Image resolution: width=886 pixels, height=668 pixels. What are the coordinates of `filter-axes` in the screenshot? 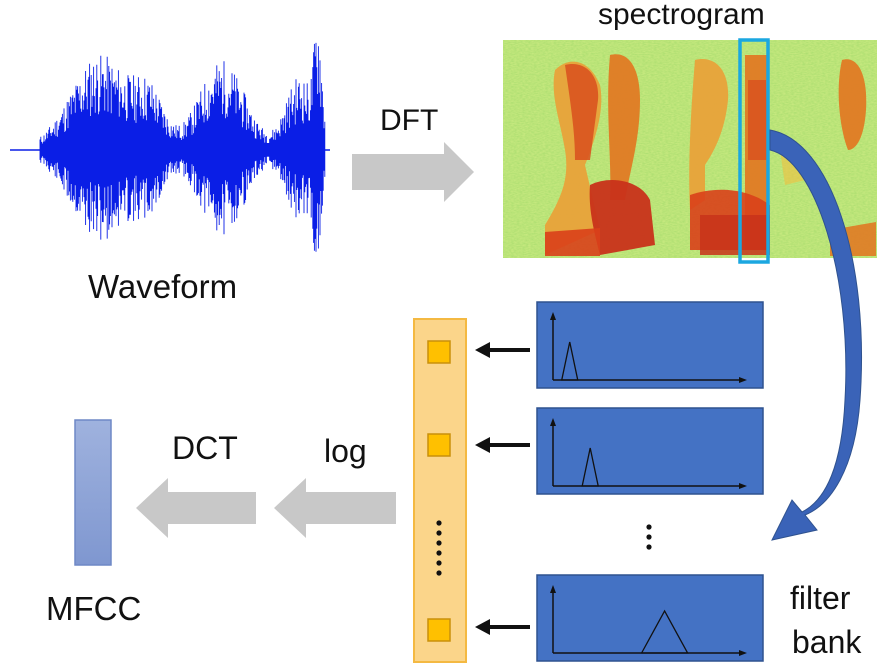 It's located at (648, 347).